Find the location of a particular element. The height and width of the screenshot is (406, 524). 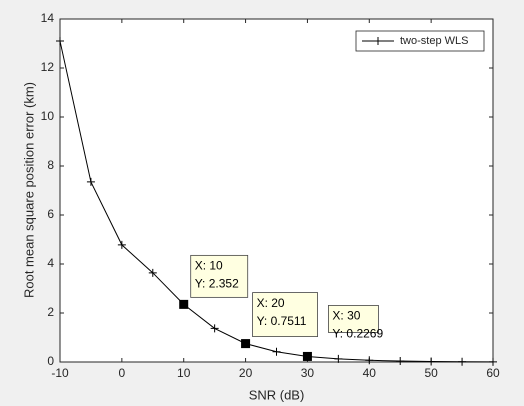

legend-label: two-step WLS is located at coordinates (434, 41).